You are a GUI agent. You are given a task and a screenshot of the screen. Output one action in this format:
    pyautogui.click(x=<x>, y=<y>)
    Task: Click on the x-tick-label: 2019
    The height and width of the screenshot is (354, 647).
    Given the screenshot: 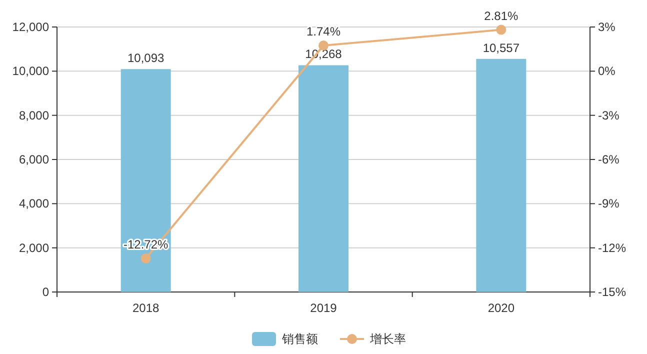 What is the action you would take?
    pyautogui.click(x=324, y=308)
    